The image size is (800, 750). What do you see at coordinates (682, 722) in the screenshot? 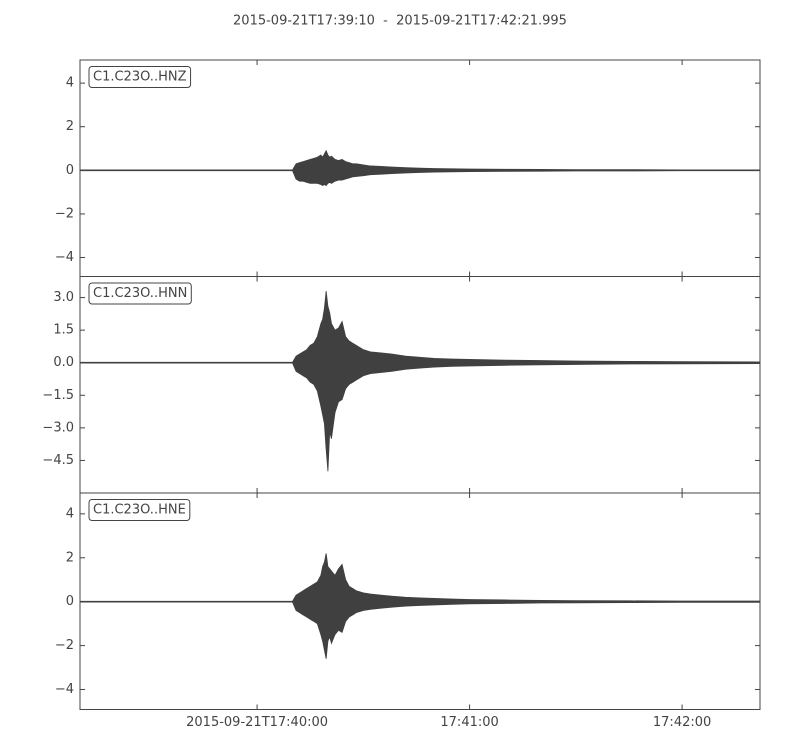
I see `x-tick-label: 17:42:00` at bounding box center [682, 722].